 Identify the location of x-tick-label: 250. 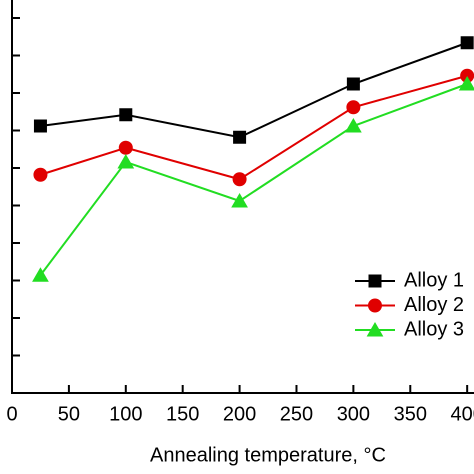
(296, 414).